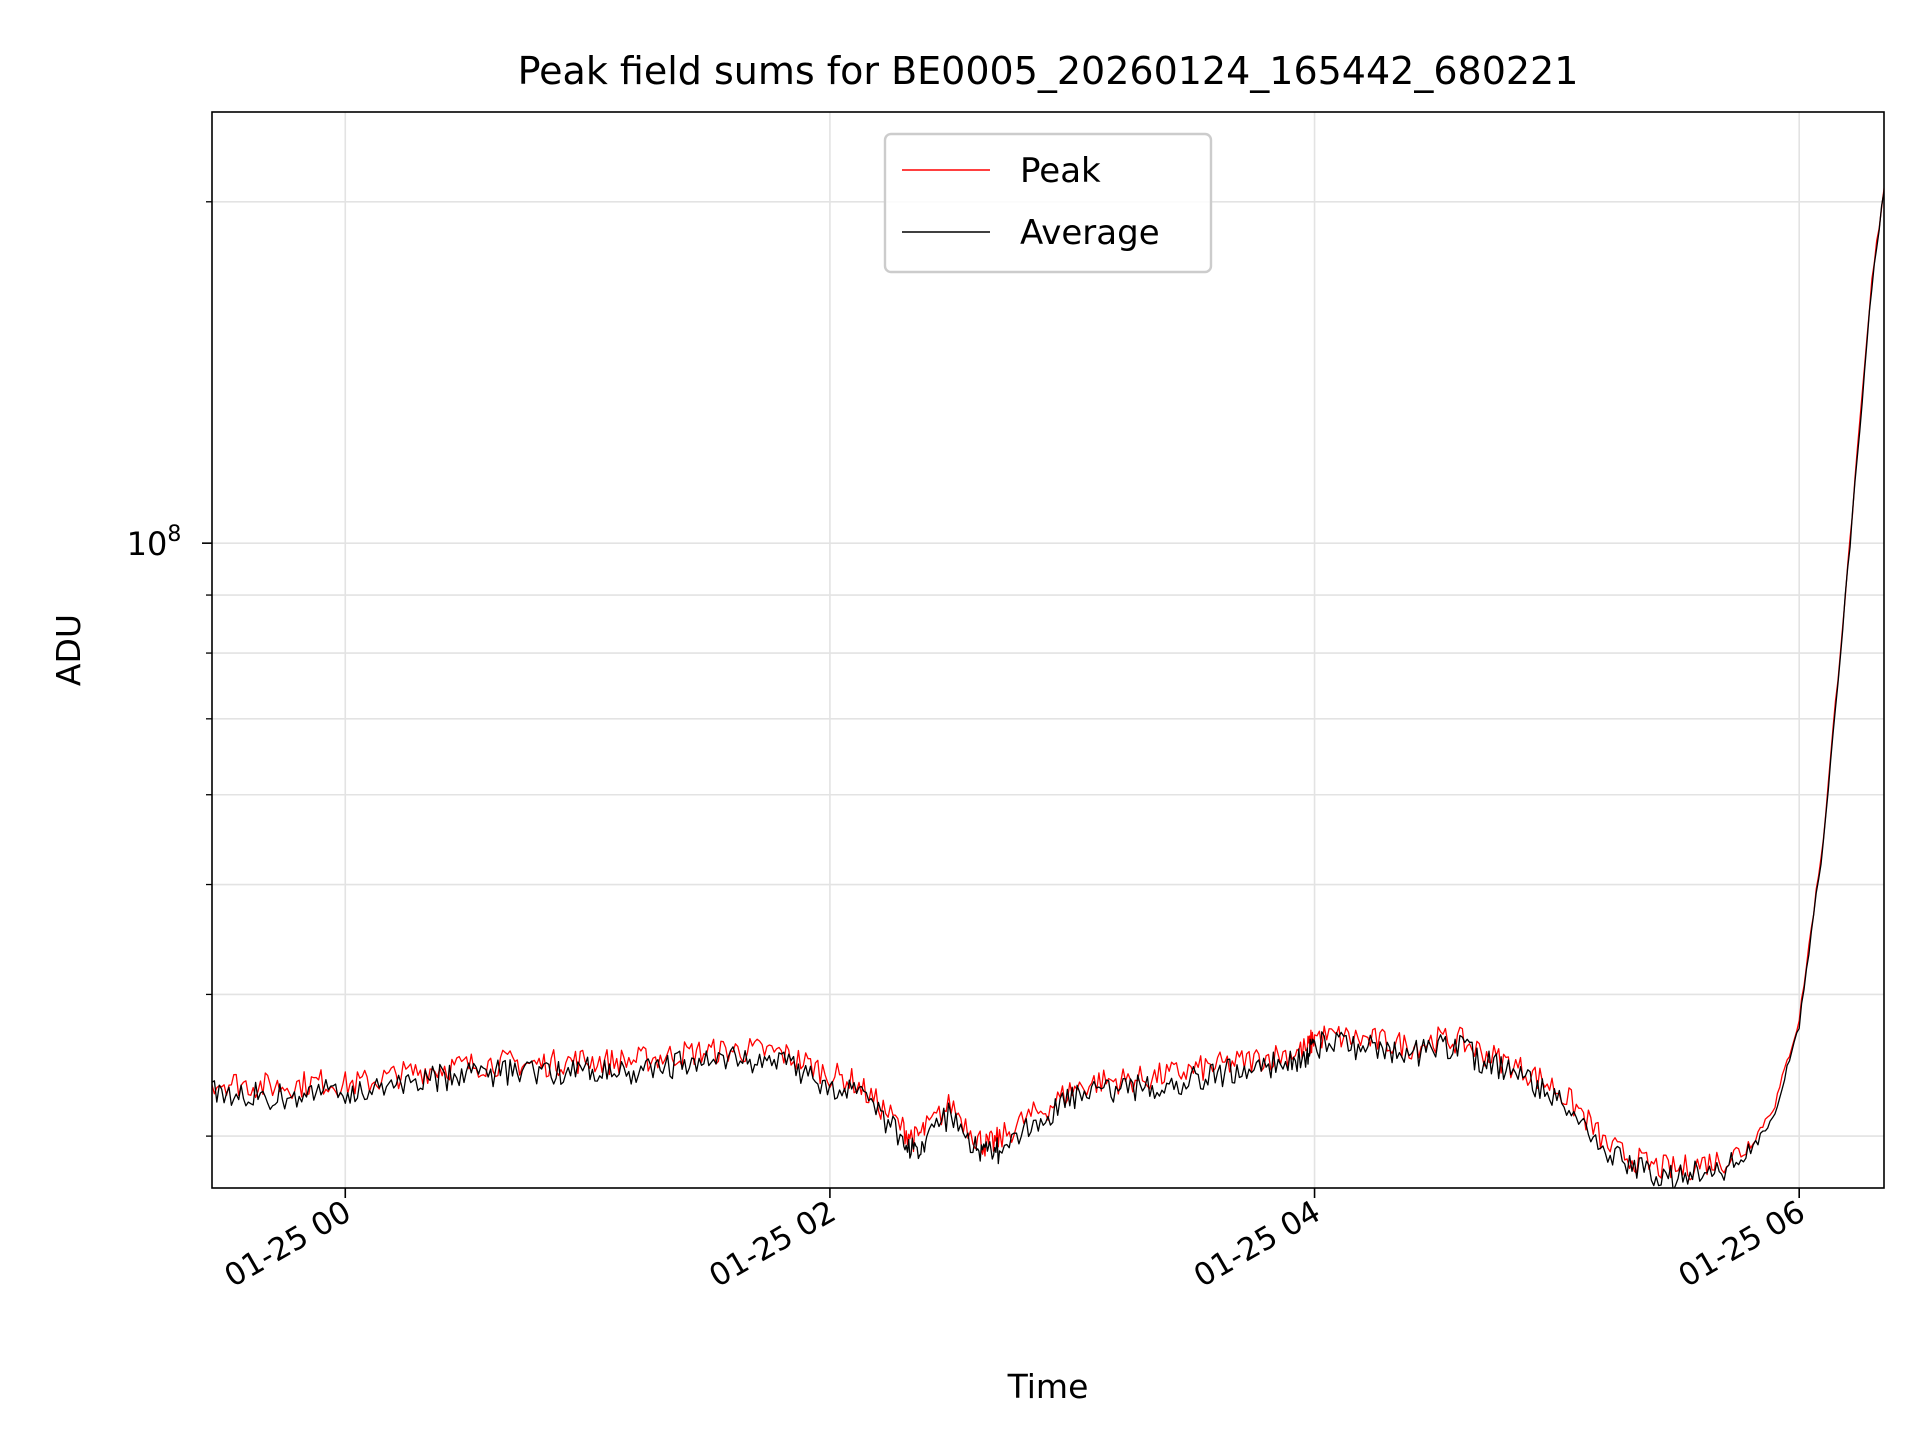  I want to click on legend: Peak Average, so click(1048, 203).